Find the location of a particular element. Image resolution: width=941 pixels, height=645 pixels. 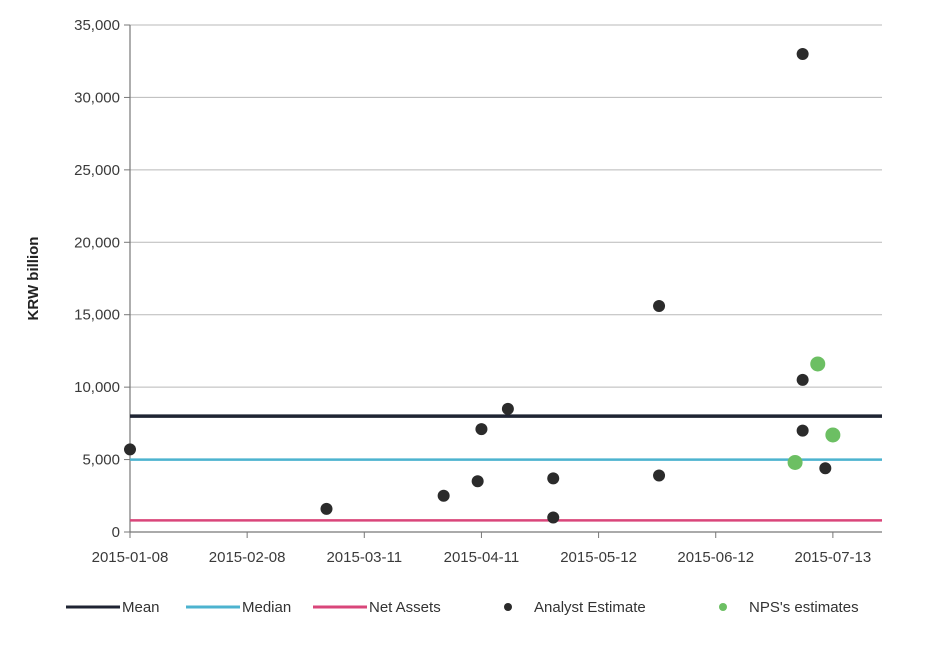

y-axis-title: KRW billion is located at coordinates (33, 279).